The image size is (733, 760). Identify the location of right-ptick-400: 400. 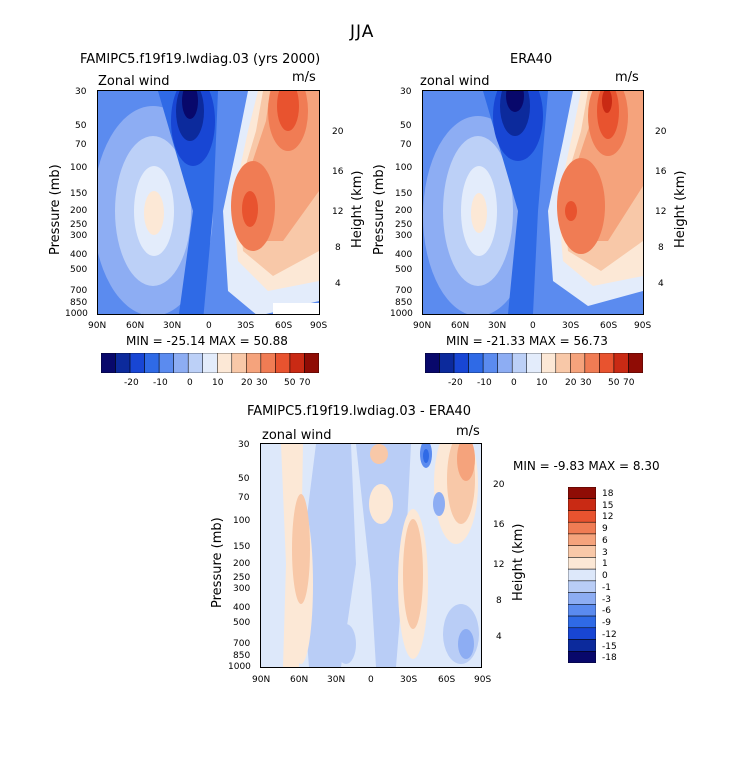
(404, 255).